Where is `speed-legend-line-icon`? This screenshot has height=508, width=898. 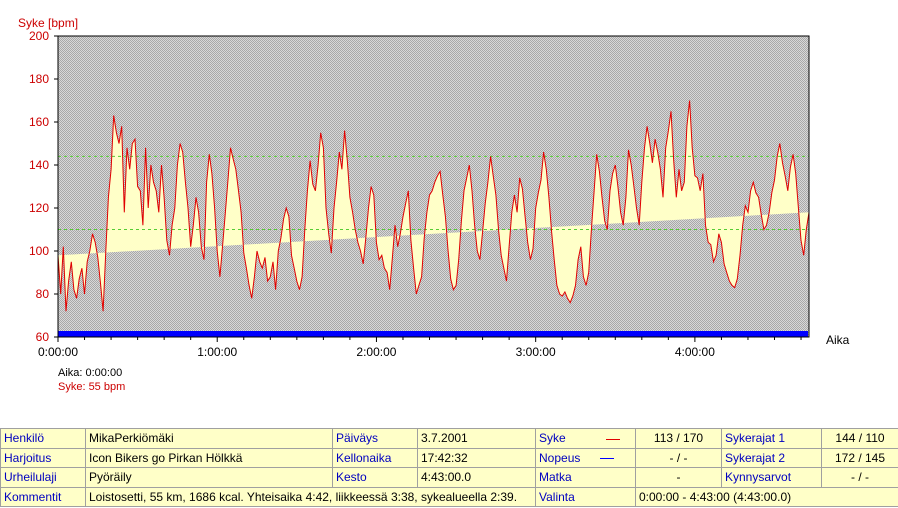
speed-legend-line-icon is located at coordinates (607, 459).